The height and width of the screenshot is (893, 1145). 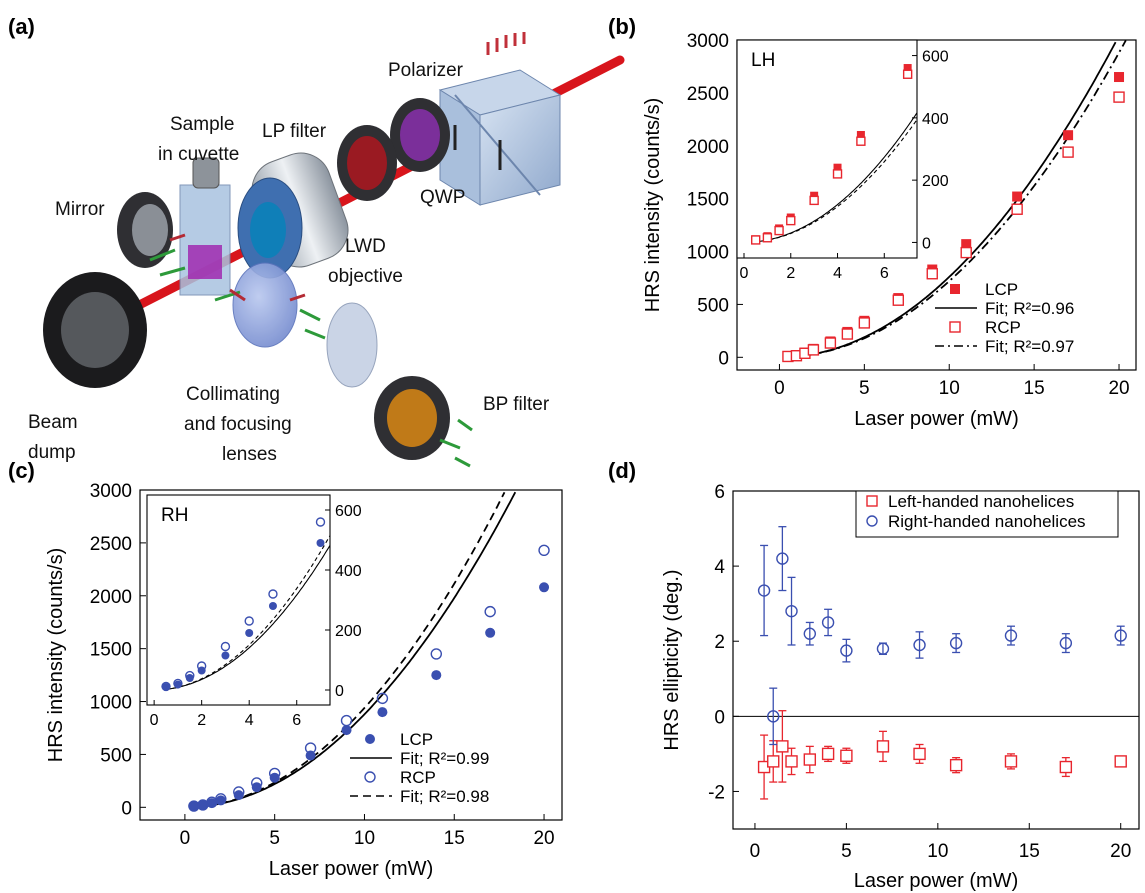 What do you see at coordinates (95, 330) in the screenshot?
I see `beam-dump` at bounding box center [95, 330].